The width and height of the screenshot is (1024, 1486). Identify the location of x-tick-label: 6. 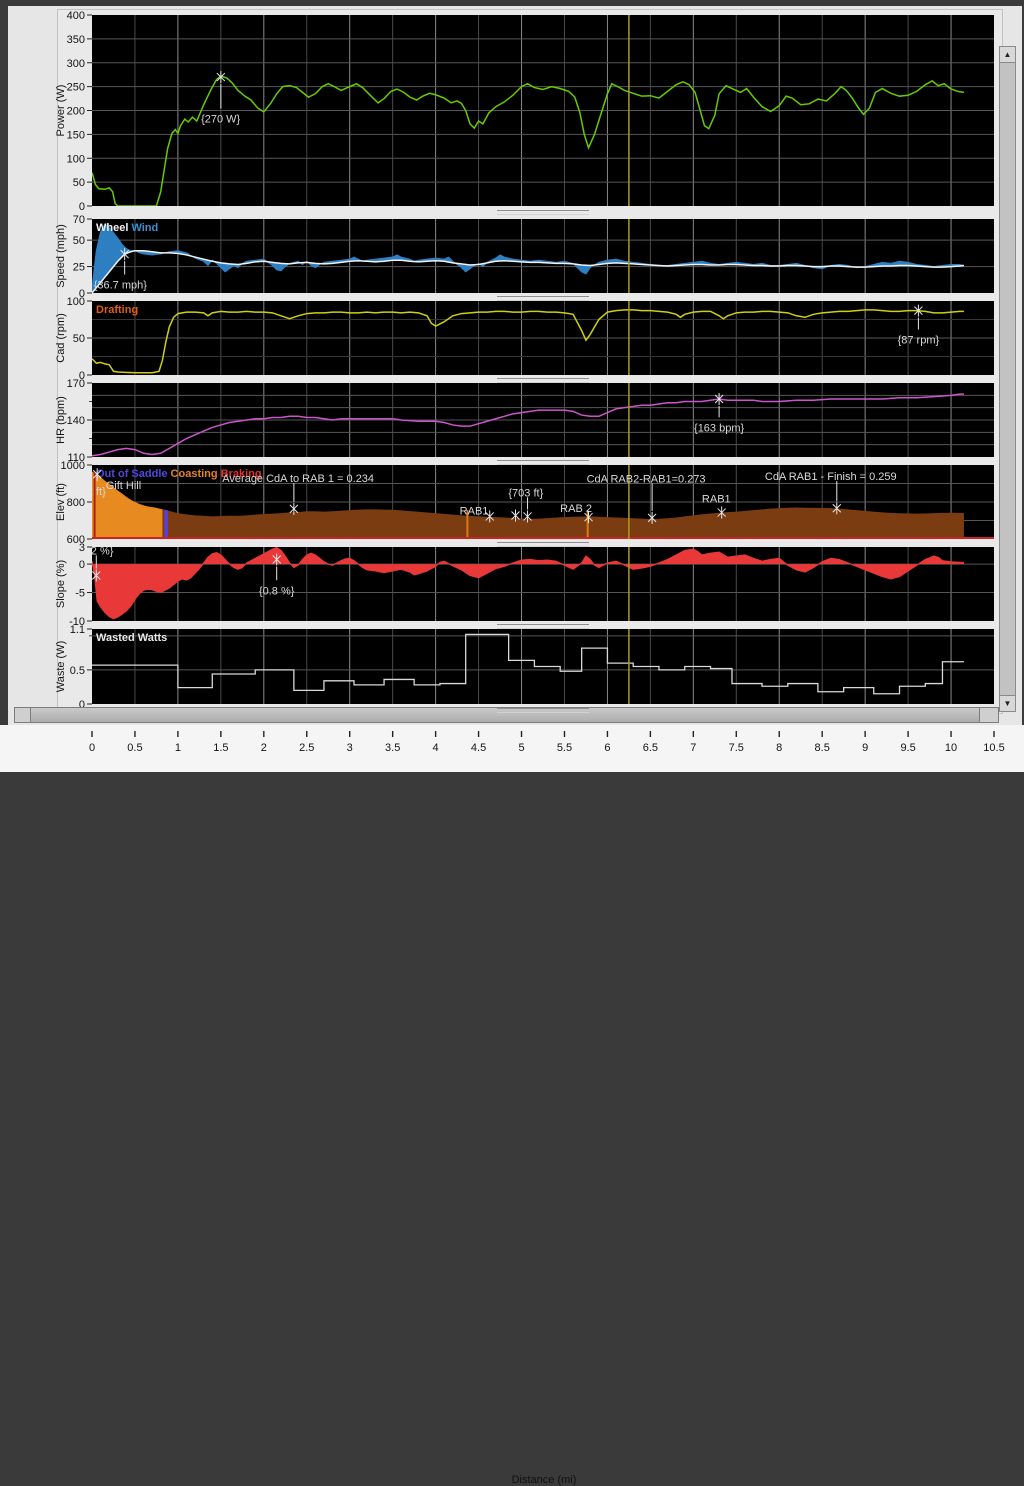
(607, 748).